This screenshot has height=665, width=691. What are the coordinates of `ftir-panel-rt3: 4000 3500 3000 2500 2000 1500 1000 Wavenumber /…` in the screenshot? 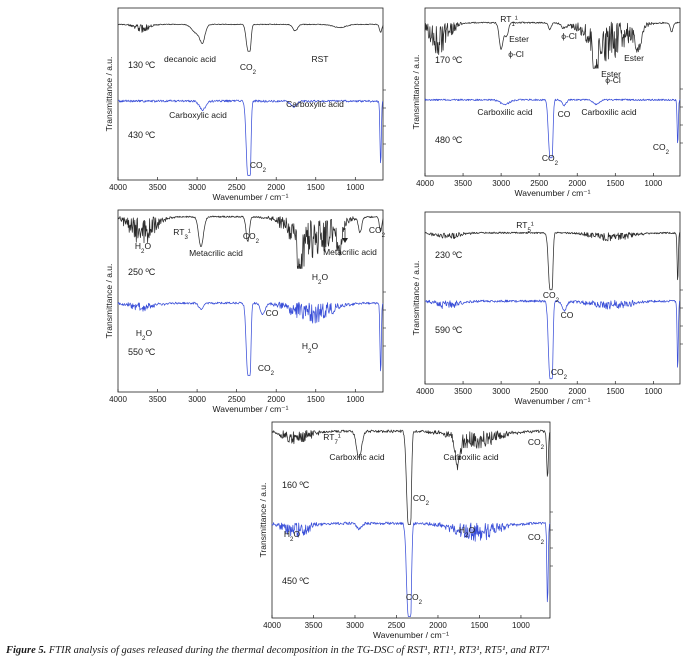 It's located at (245, 311).